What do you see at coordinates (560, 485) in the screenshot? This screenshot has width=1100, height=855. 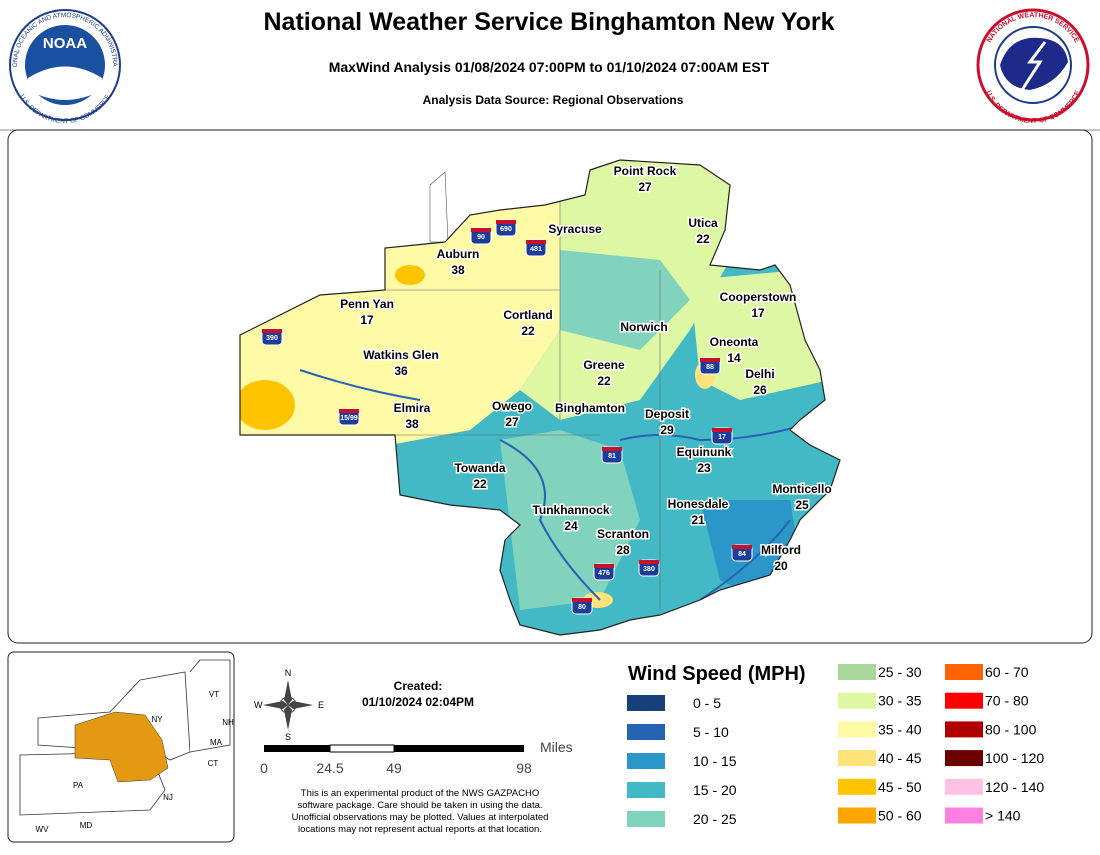 I see `rivers` at bounding box center [560, 485].